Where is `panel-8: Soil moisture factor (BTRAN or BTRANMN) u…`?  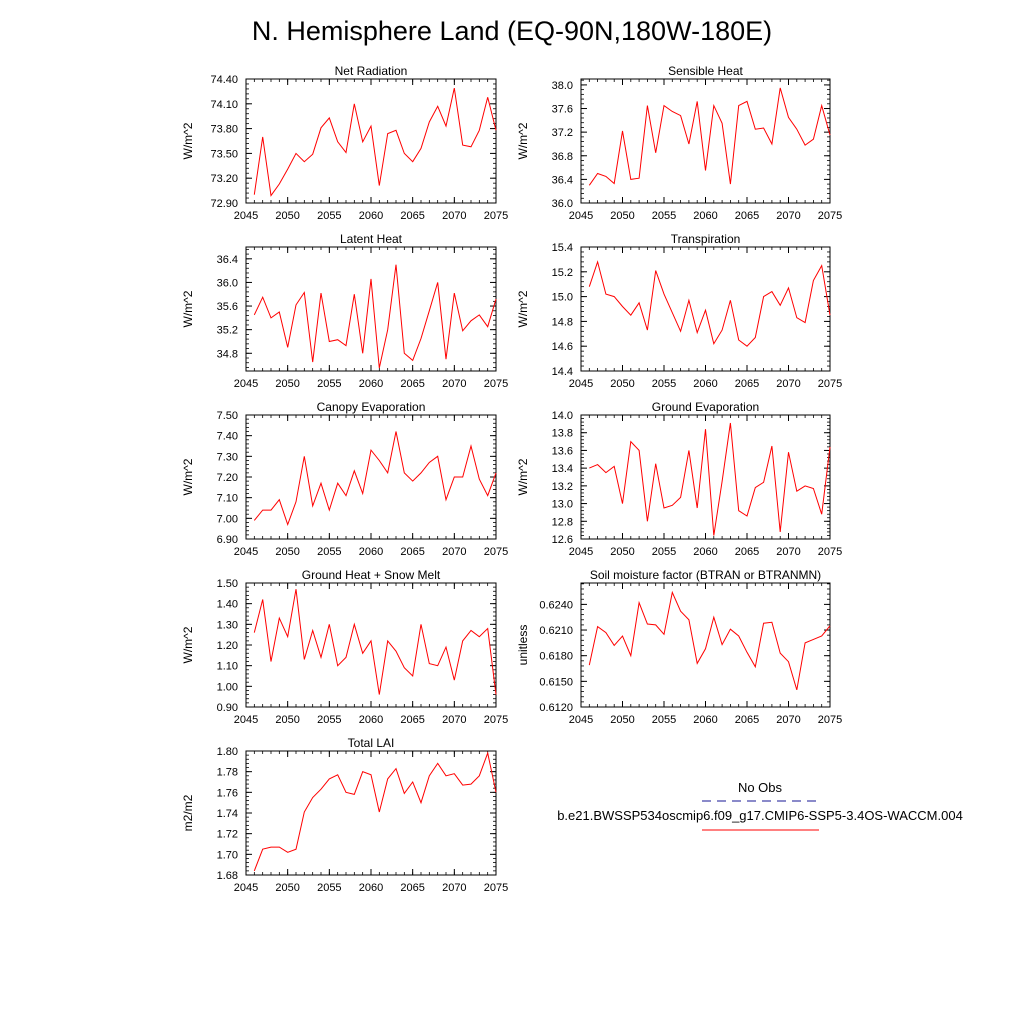 panel-8: Soil moisture factor (BTRAN or BTRANMN) u… is located at coordinates (679, 647).